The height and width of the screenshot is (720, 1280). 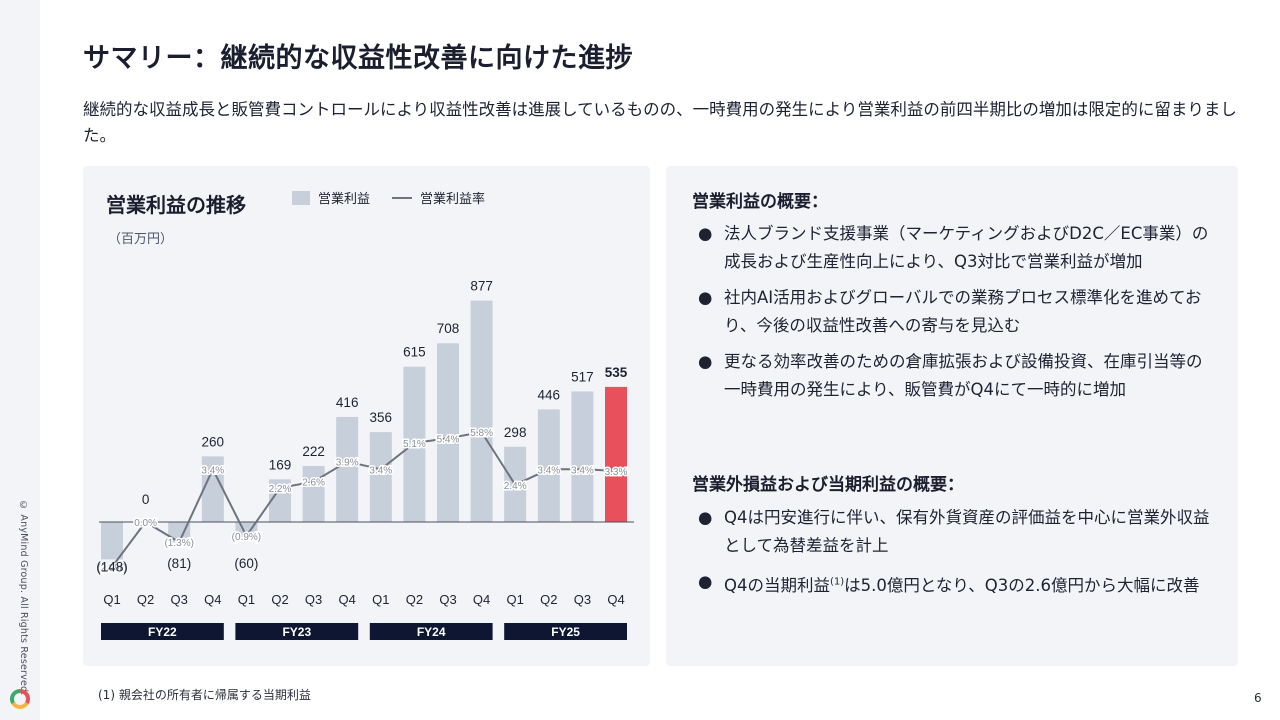 I want to click on margin-label-7: 3.9%, so click(x=347, y=463).